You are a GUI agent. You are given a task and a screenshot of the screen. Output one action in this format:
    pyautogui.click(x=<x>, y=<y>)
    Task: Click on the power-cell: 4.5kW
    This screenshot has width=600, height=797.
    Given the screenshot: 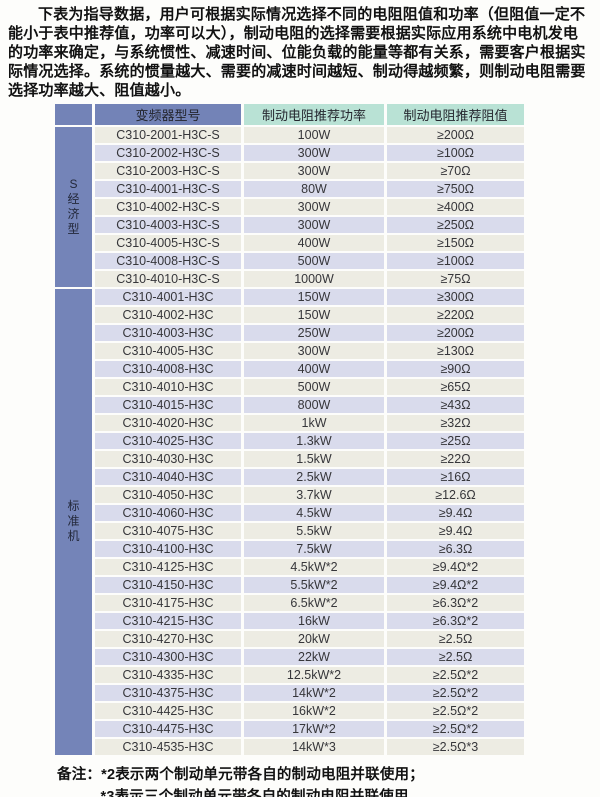 What is the action you would take?
    pyautogui.click(x=314, y=513)
    